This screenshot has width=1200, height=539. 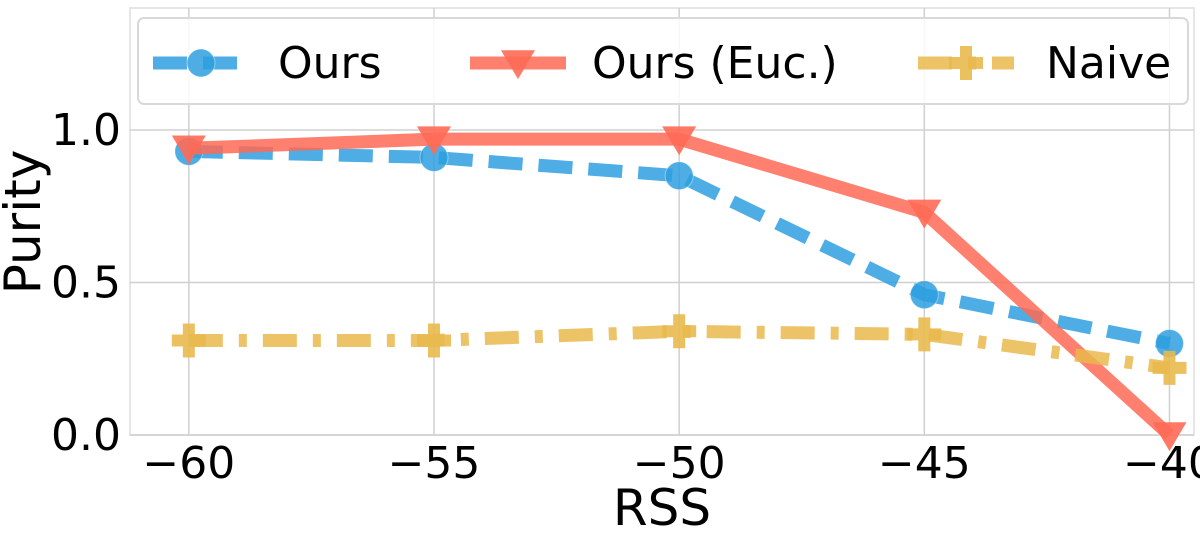 I want to click on legend-items: Ours Ours (Euc.) Naive, so click(x=662, y=63).